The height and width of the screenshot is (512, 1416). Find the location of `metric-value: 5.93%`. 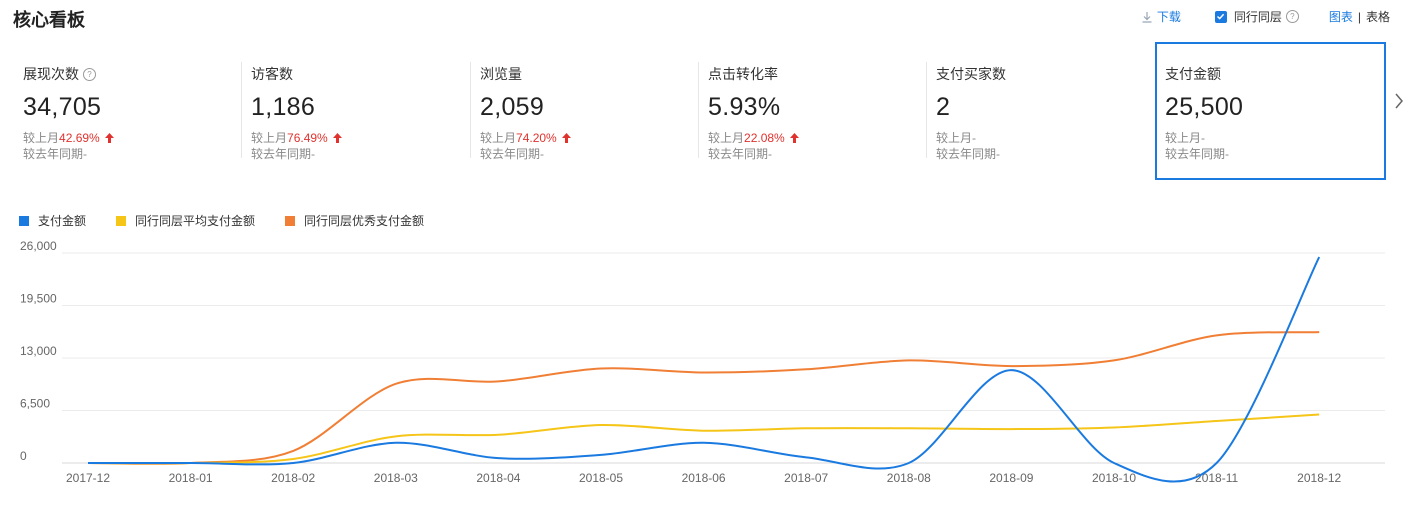

metric-value: 5.93% is located at coordinates (744, 107).